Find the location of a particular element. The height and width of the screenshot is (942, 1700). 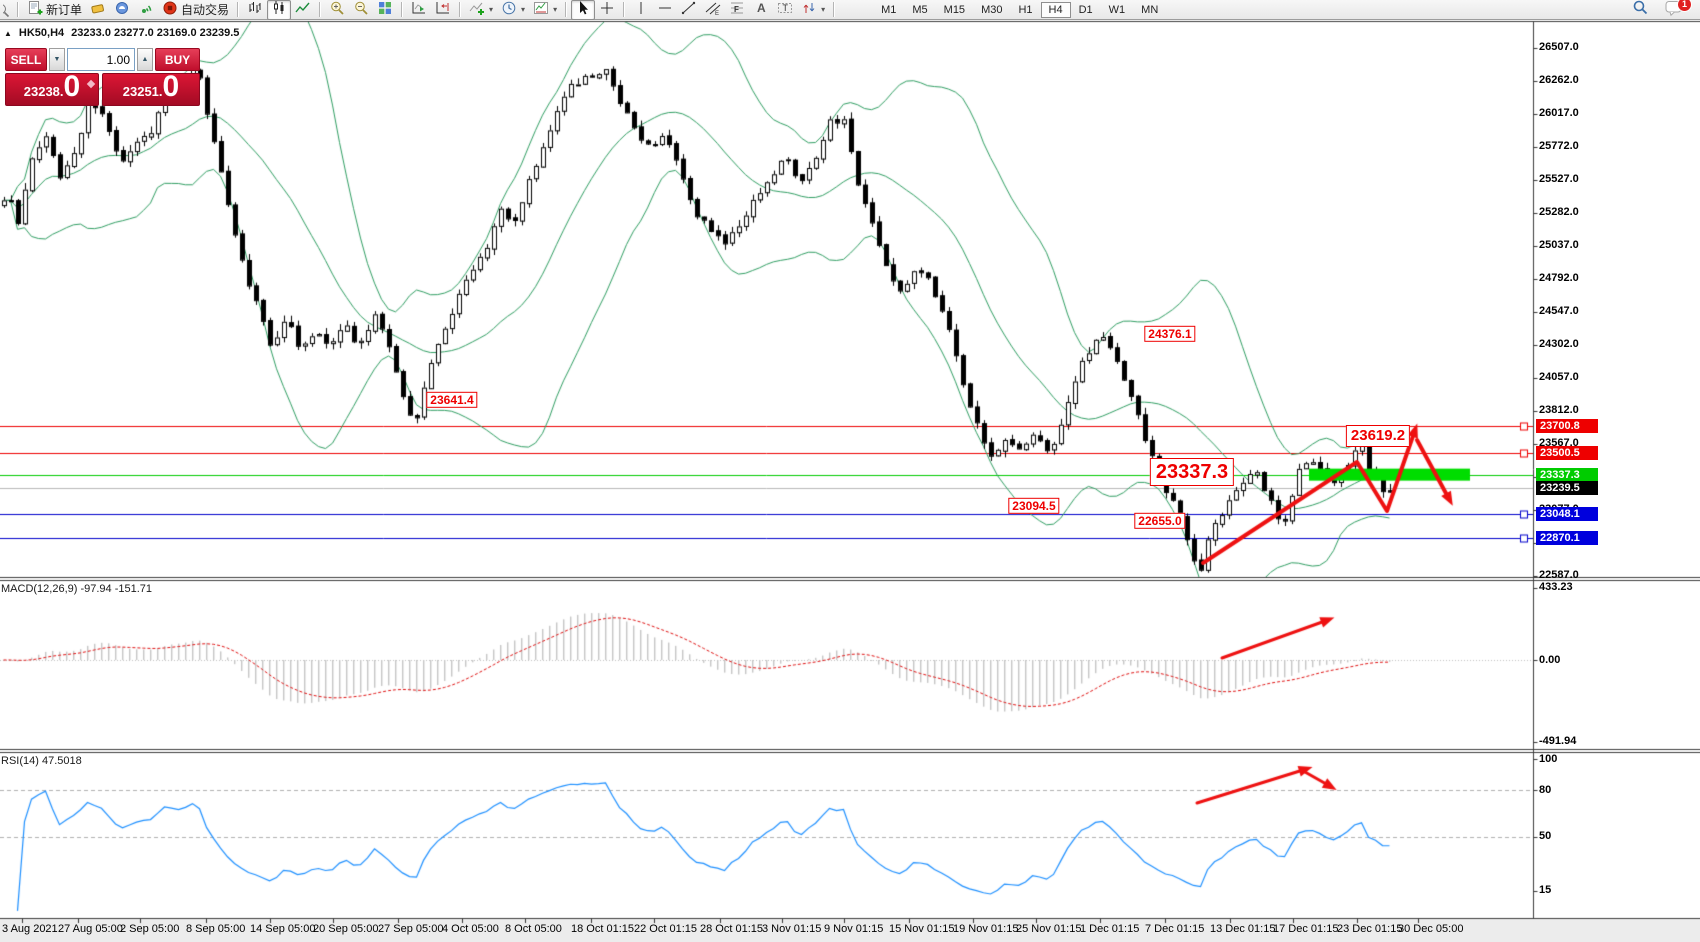

text-button: A is located at coordinates (761, 10).